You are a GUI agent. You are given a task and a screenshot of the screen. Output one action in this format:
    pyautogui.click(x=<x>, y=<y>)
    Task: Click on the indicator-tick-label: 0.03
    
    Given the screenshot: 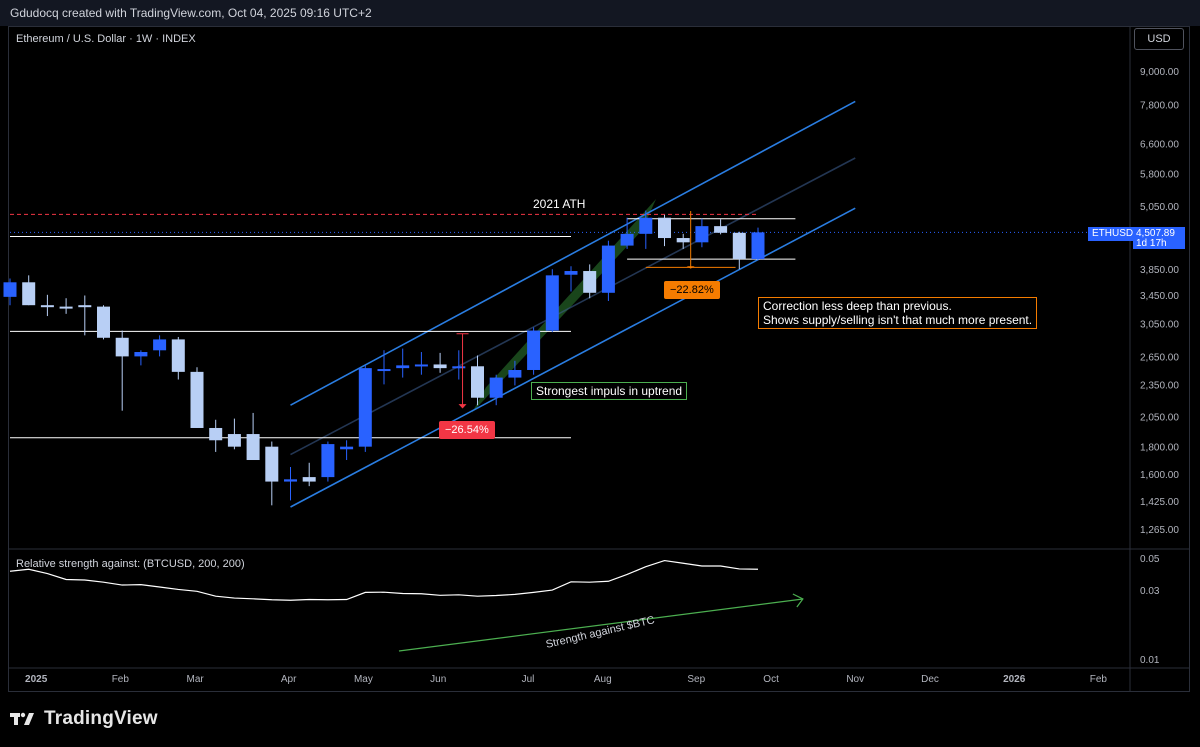 What is the action you would take?
    pyautogui.click(x=1150, y=591)
    